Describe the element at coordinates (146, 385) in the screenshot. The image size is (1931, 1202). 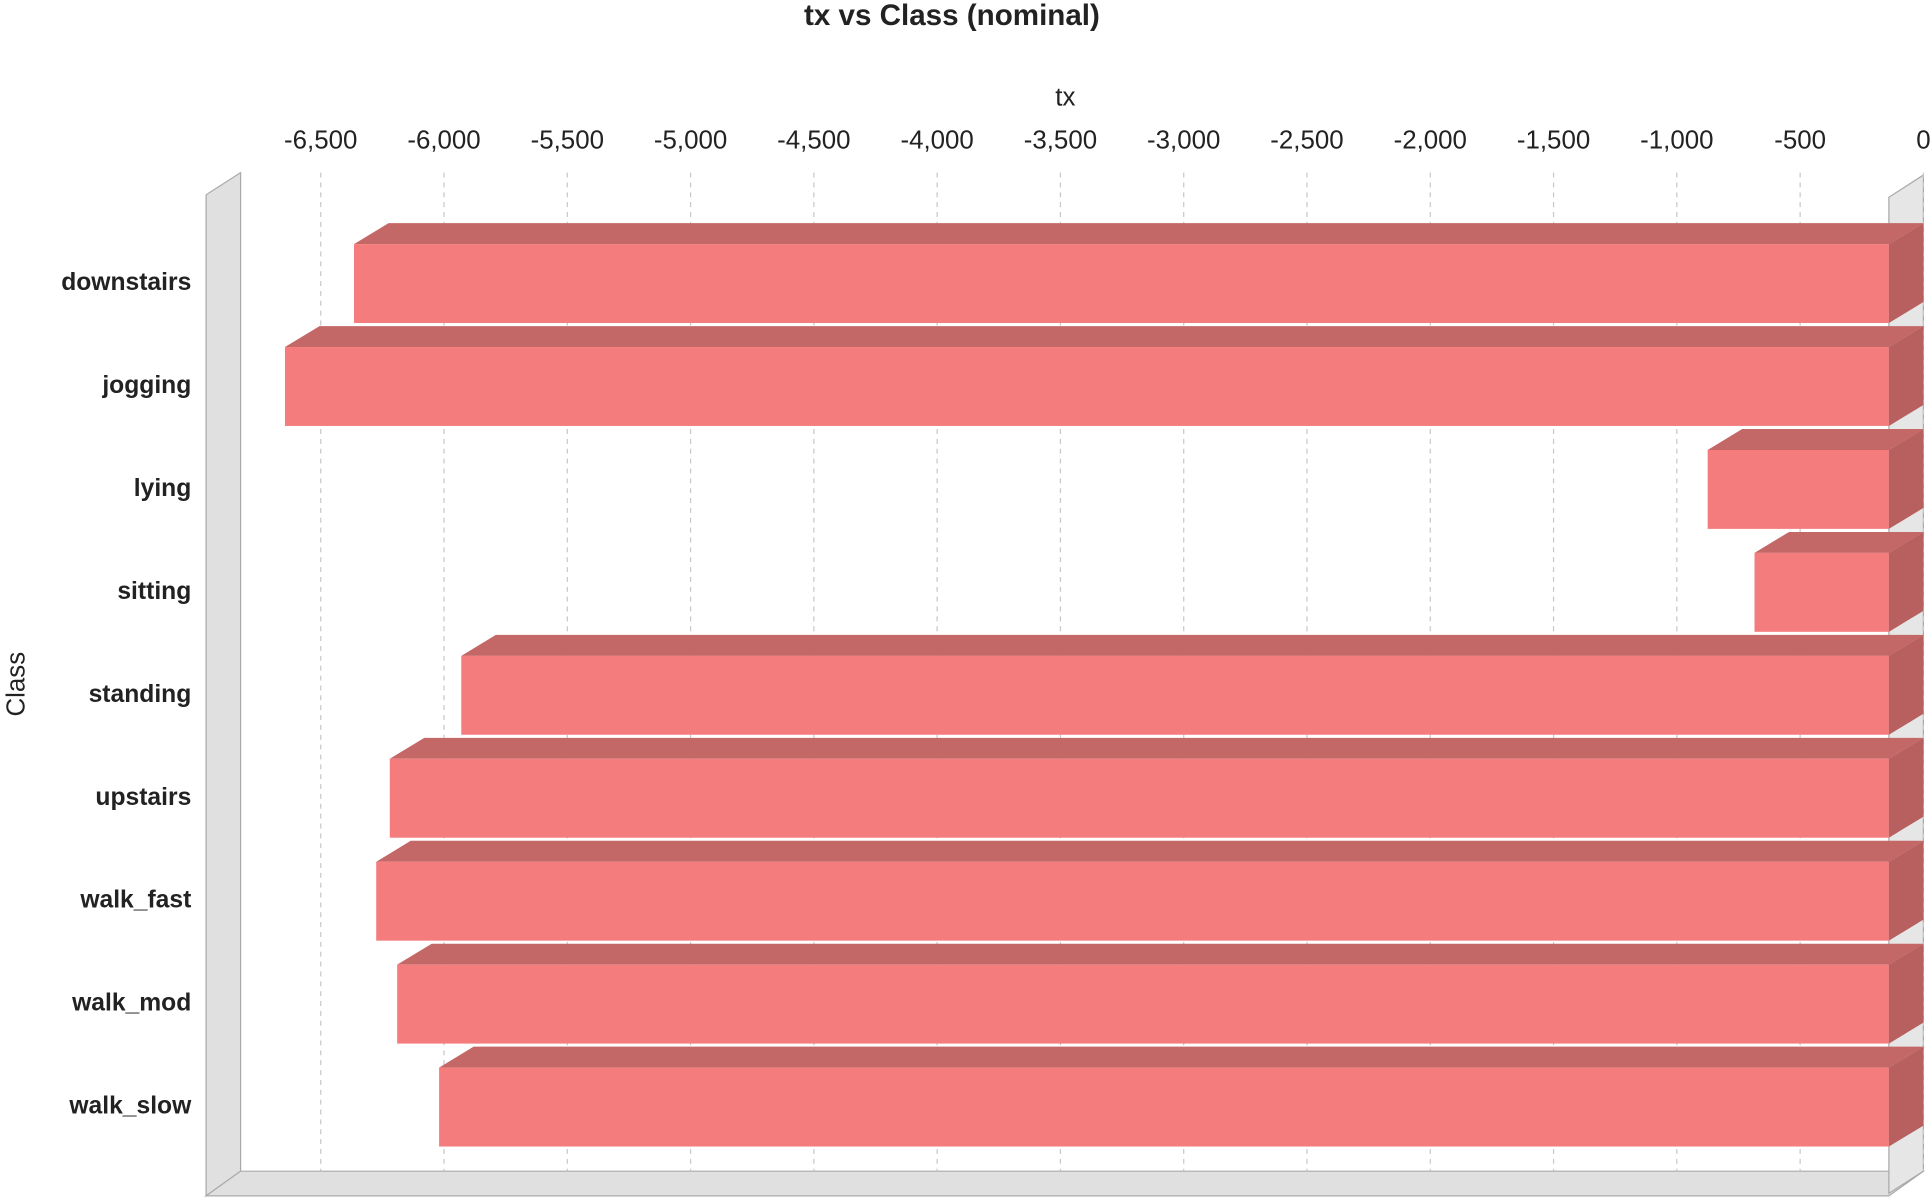
I see `y-tick-label: jogging` at that location.